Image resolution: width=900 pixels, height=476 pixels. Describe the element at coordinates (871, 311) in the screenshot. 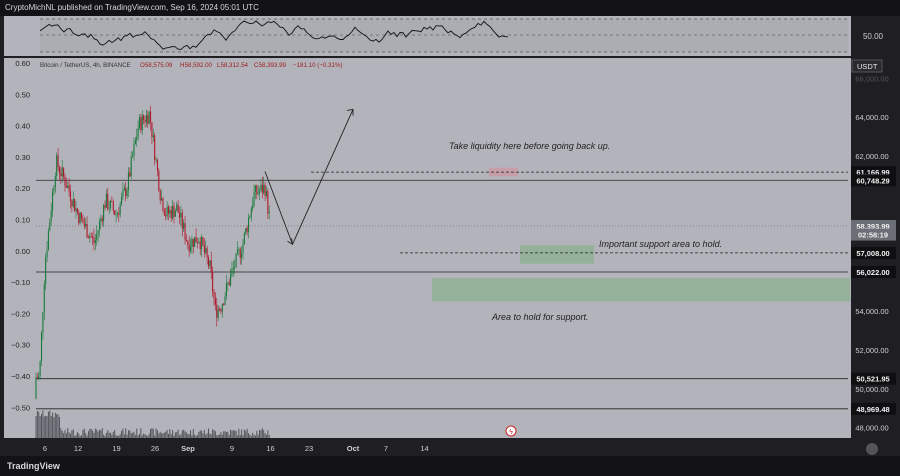

I see `right-axis-tick: 54,000.00` at that location.